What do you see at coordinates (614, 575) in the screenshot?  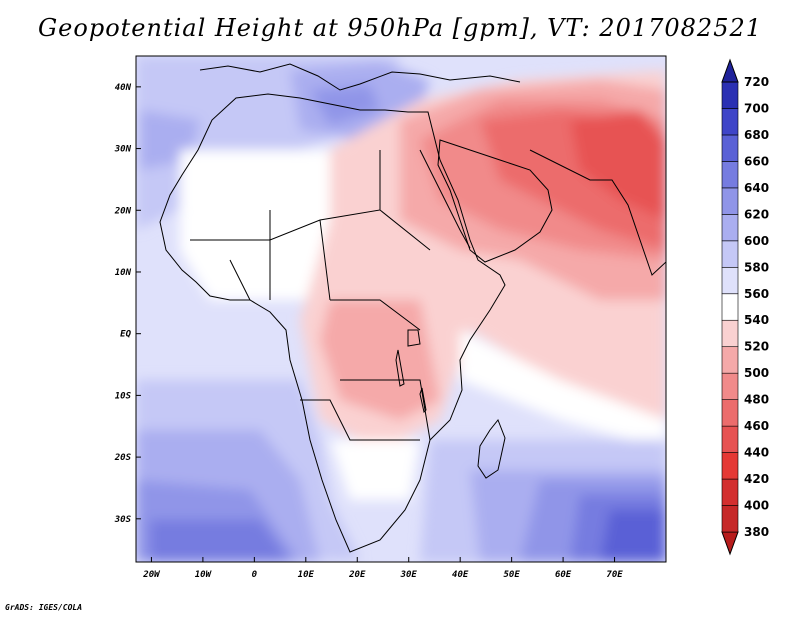 I see `lon-tick-label: 70E` at bounding box center [614, 575].